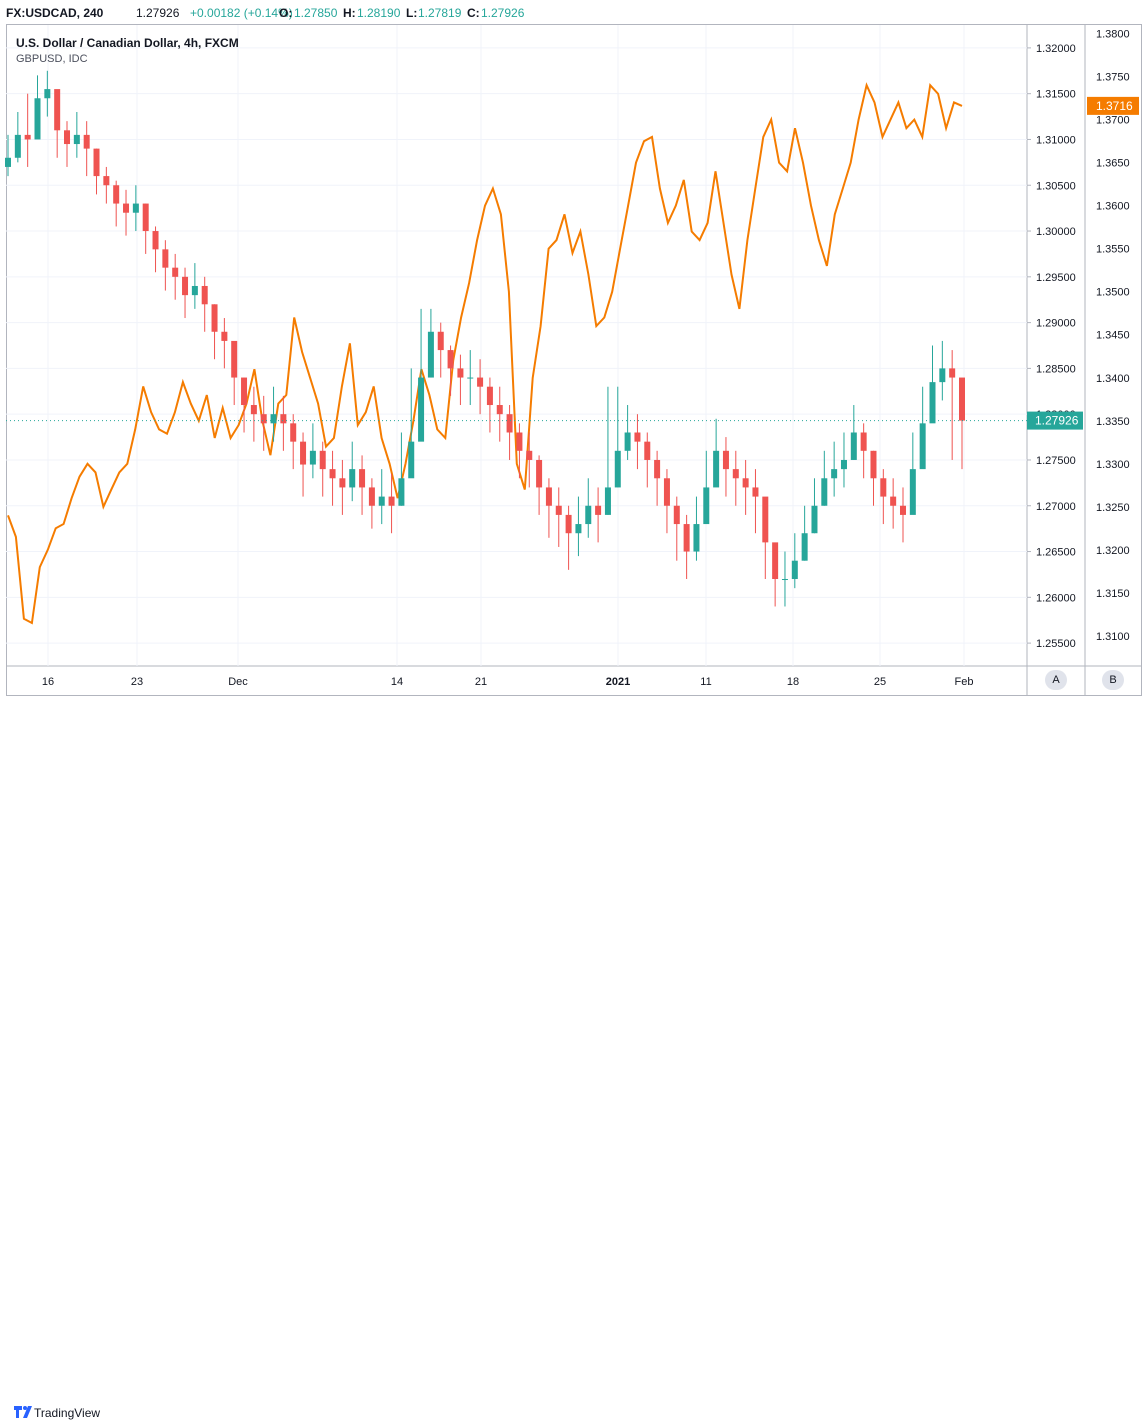 The image size is (1144, 1420). I want to click on symbol-label: FX:USDCAD, 240, so click(55, 13).